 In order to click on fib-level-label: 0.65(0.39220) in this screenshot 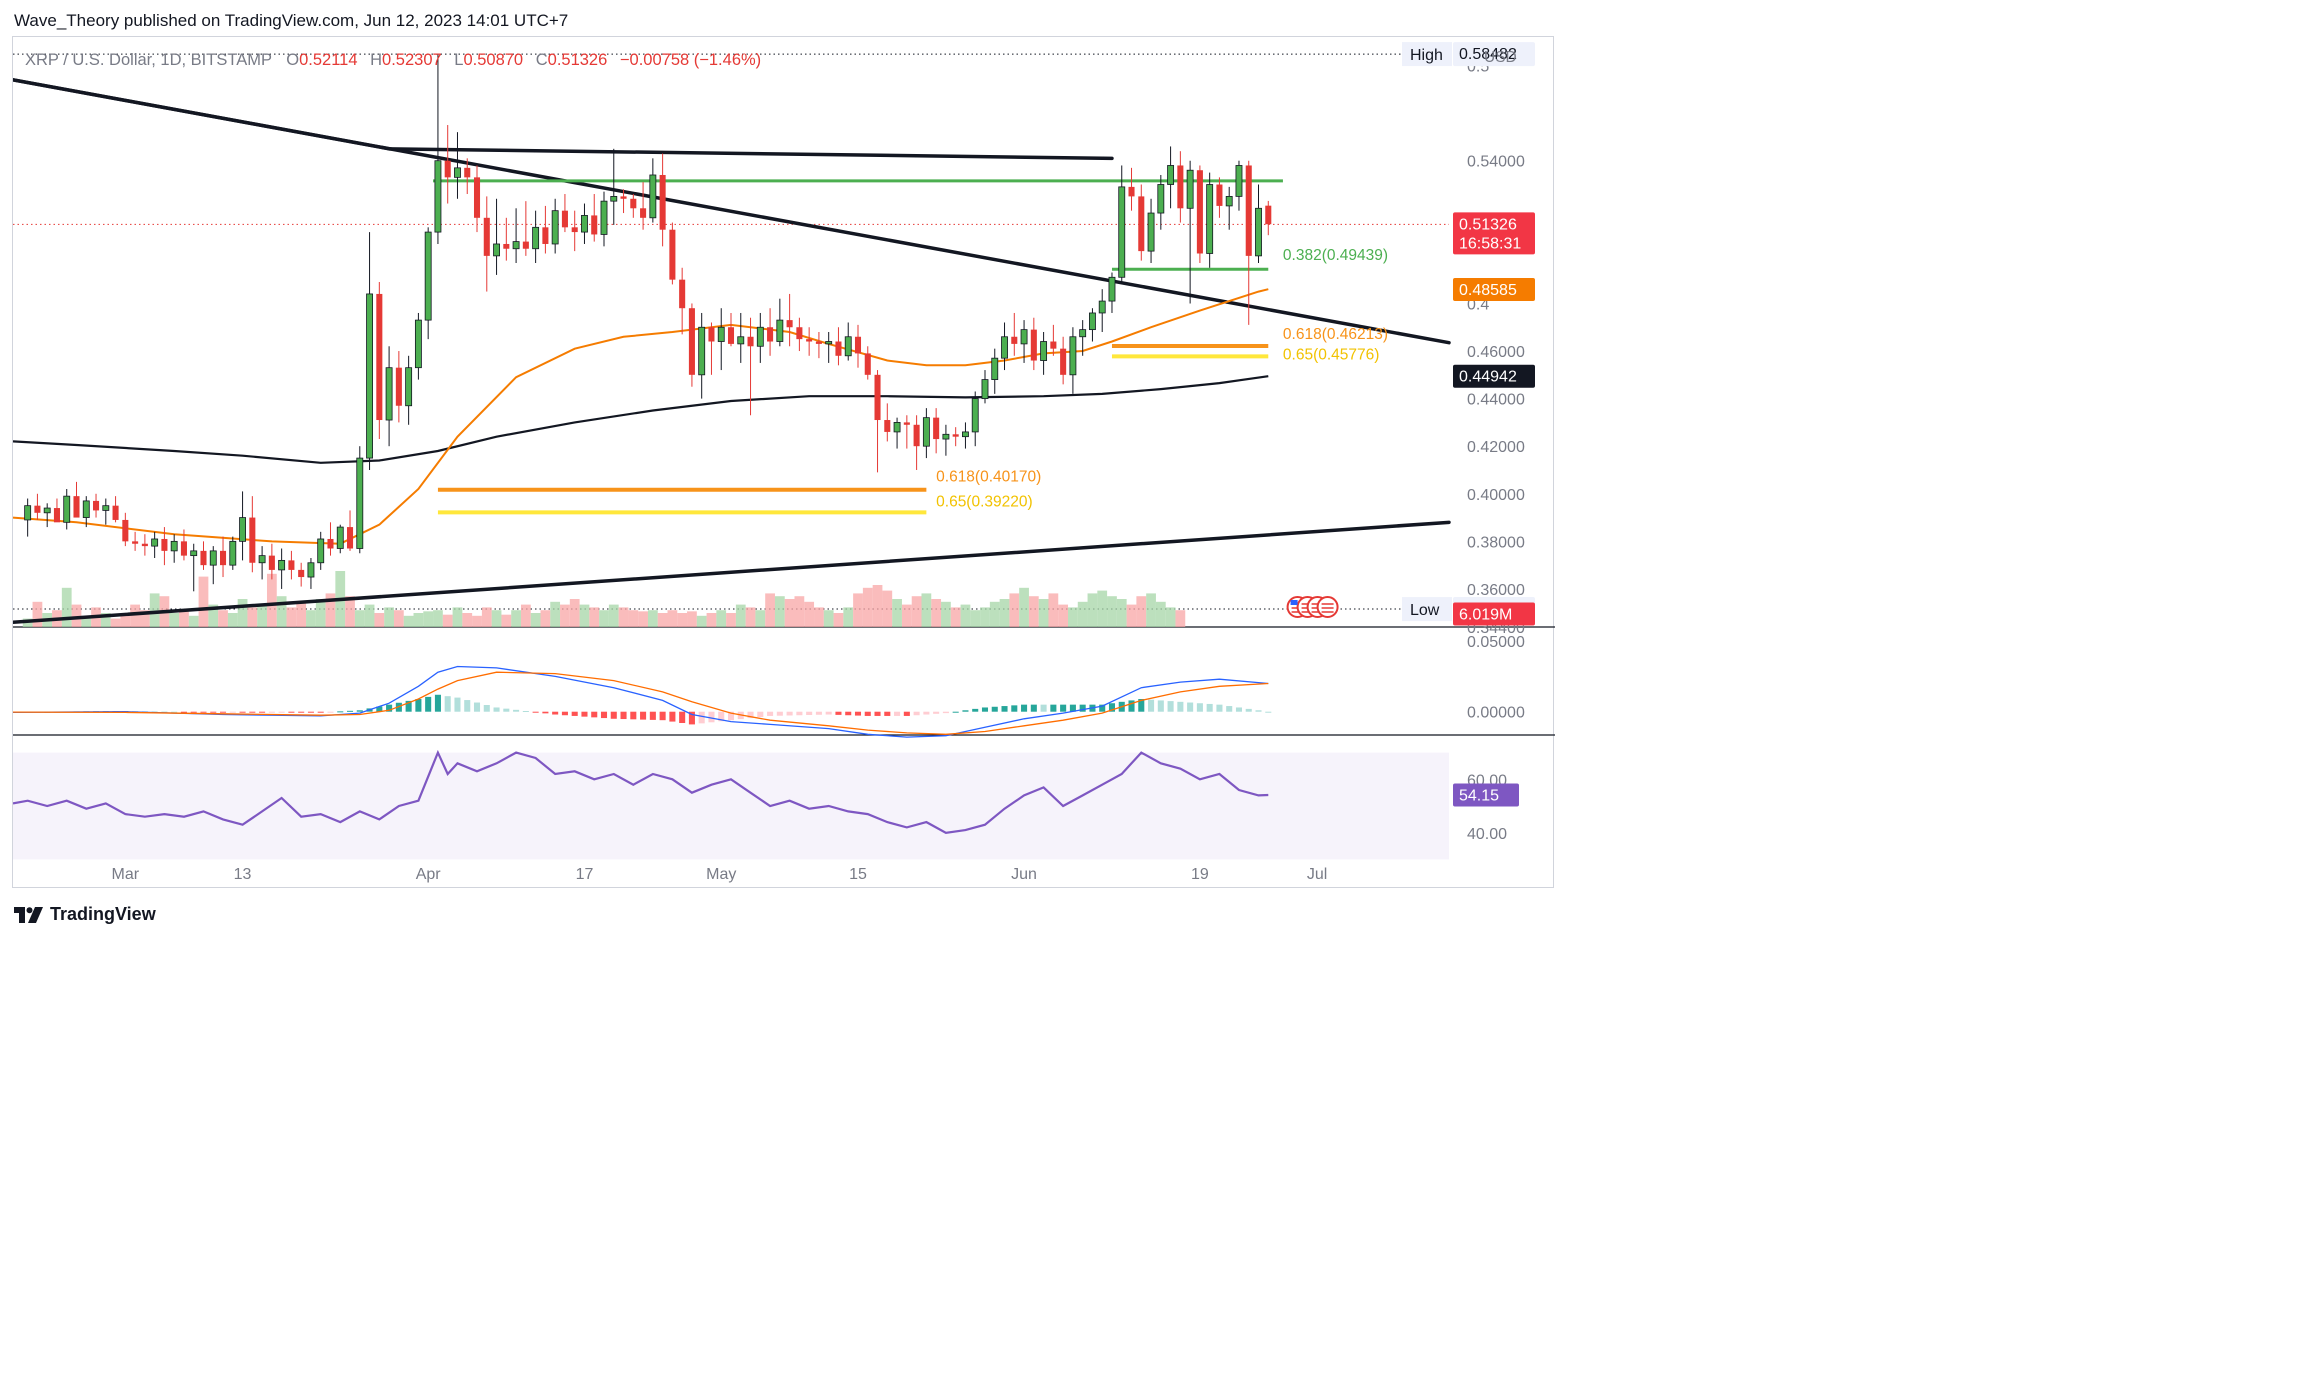, I will do `click(984, 501)`.